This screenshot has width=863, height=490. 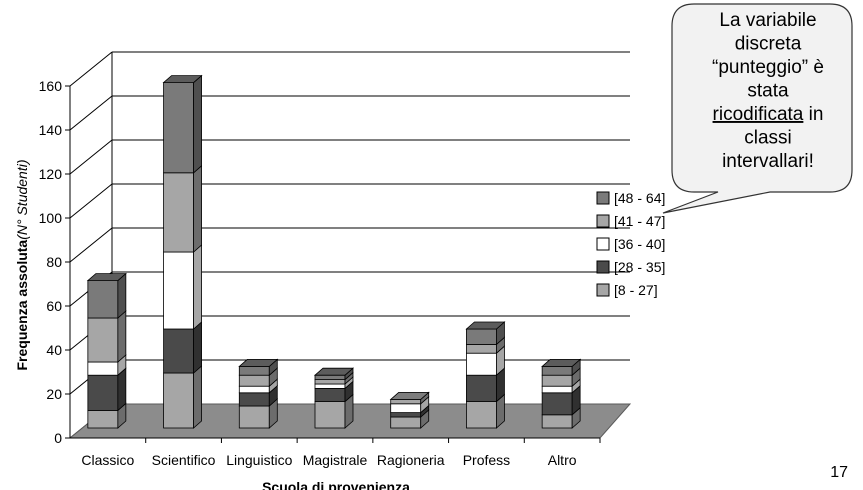 What do you see at coordinates (758, 114) in the screenshot?
I see `callout-text: ricodificata` at bounding box center [758, 114].